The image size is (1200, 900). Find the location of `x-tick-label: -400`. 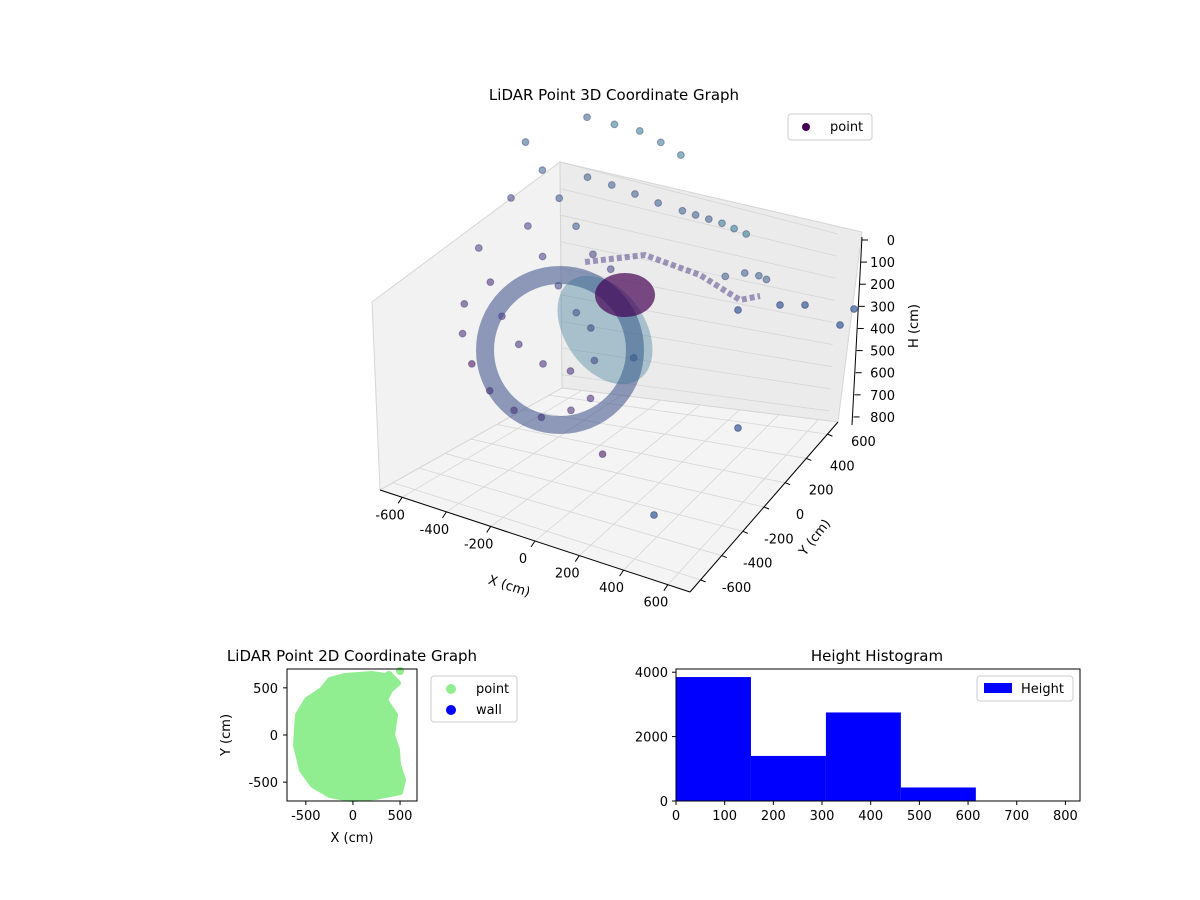

x-tick-label: -400 is located at coordinates (435, 530).